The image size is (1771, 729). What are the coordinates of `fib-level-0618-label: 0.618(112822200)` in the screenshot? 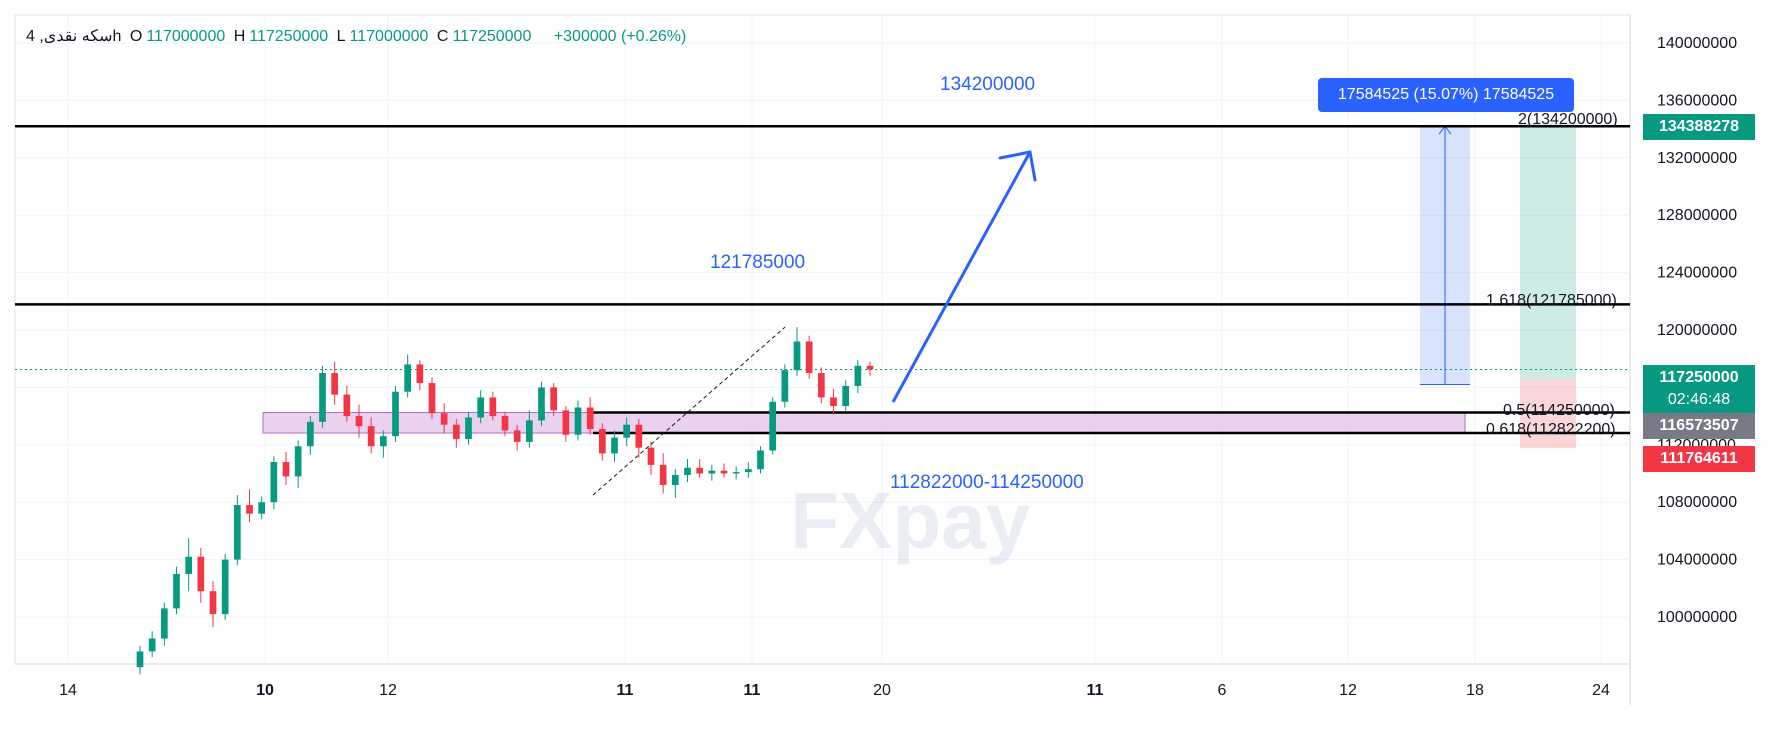 It's located at (1551, 429).